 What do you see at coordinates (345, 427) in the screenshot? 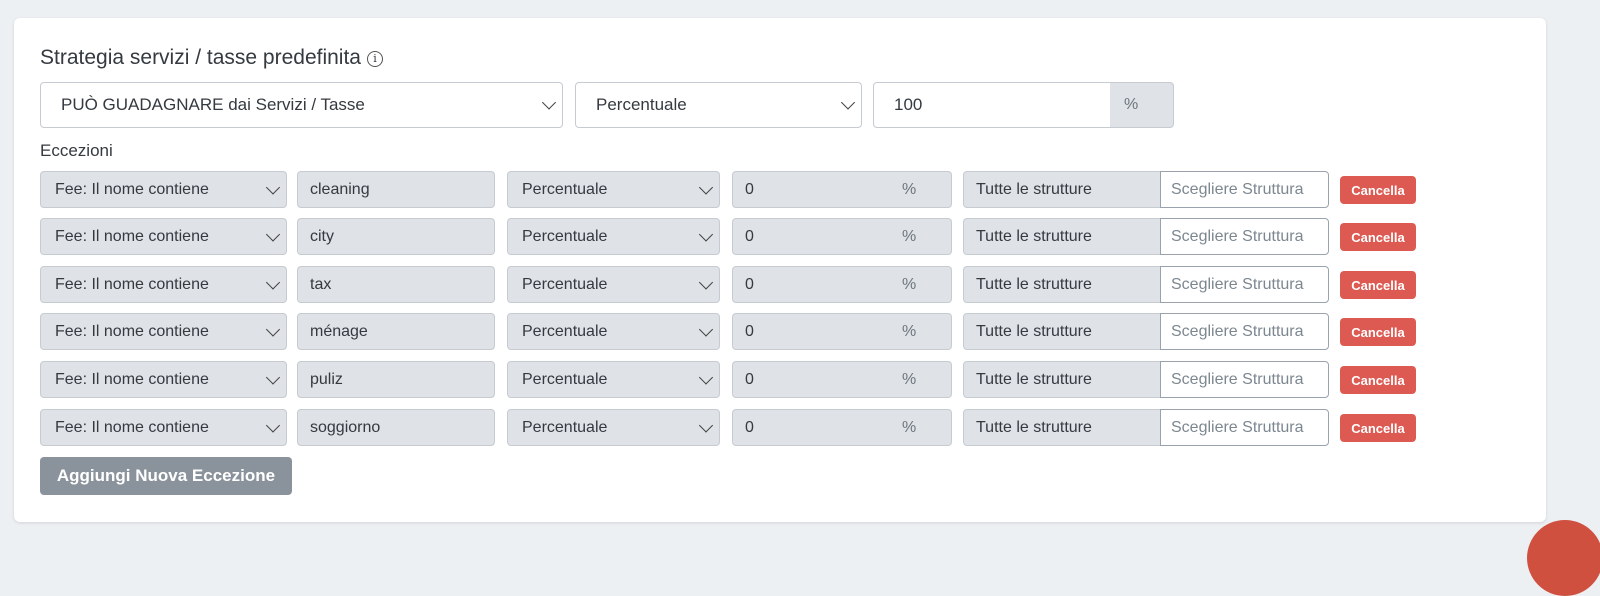
I see `name-value: soggiorno` at bounding box center [345, 427].